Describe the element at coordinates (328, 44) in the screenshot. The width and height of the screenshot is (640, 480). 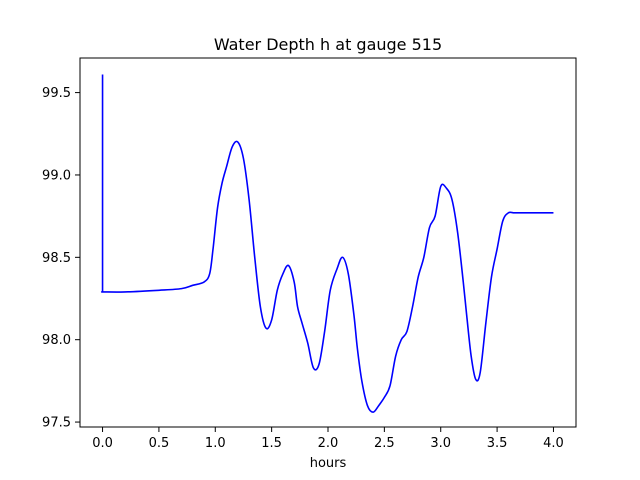
I see `chart-title: Water Depth h at gauge 515` at that location.